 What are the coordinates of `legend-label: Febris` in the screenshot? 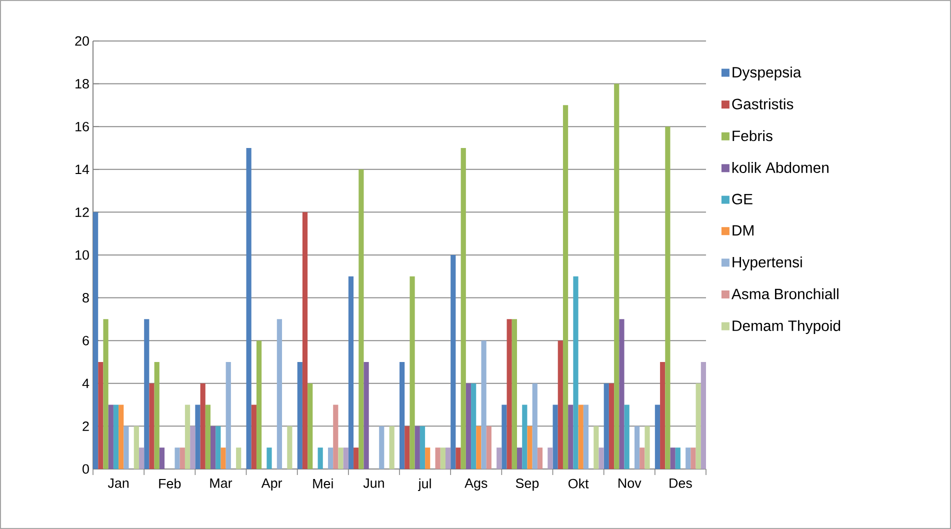 It's located at (752, 136).